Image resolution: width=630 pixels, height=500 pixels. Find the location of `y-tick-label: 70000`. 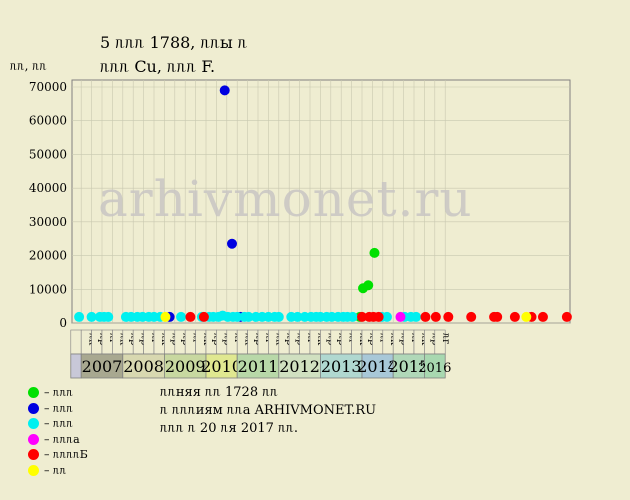

y-tick-label: 70000 is located at coordinates (48, 87).